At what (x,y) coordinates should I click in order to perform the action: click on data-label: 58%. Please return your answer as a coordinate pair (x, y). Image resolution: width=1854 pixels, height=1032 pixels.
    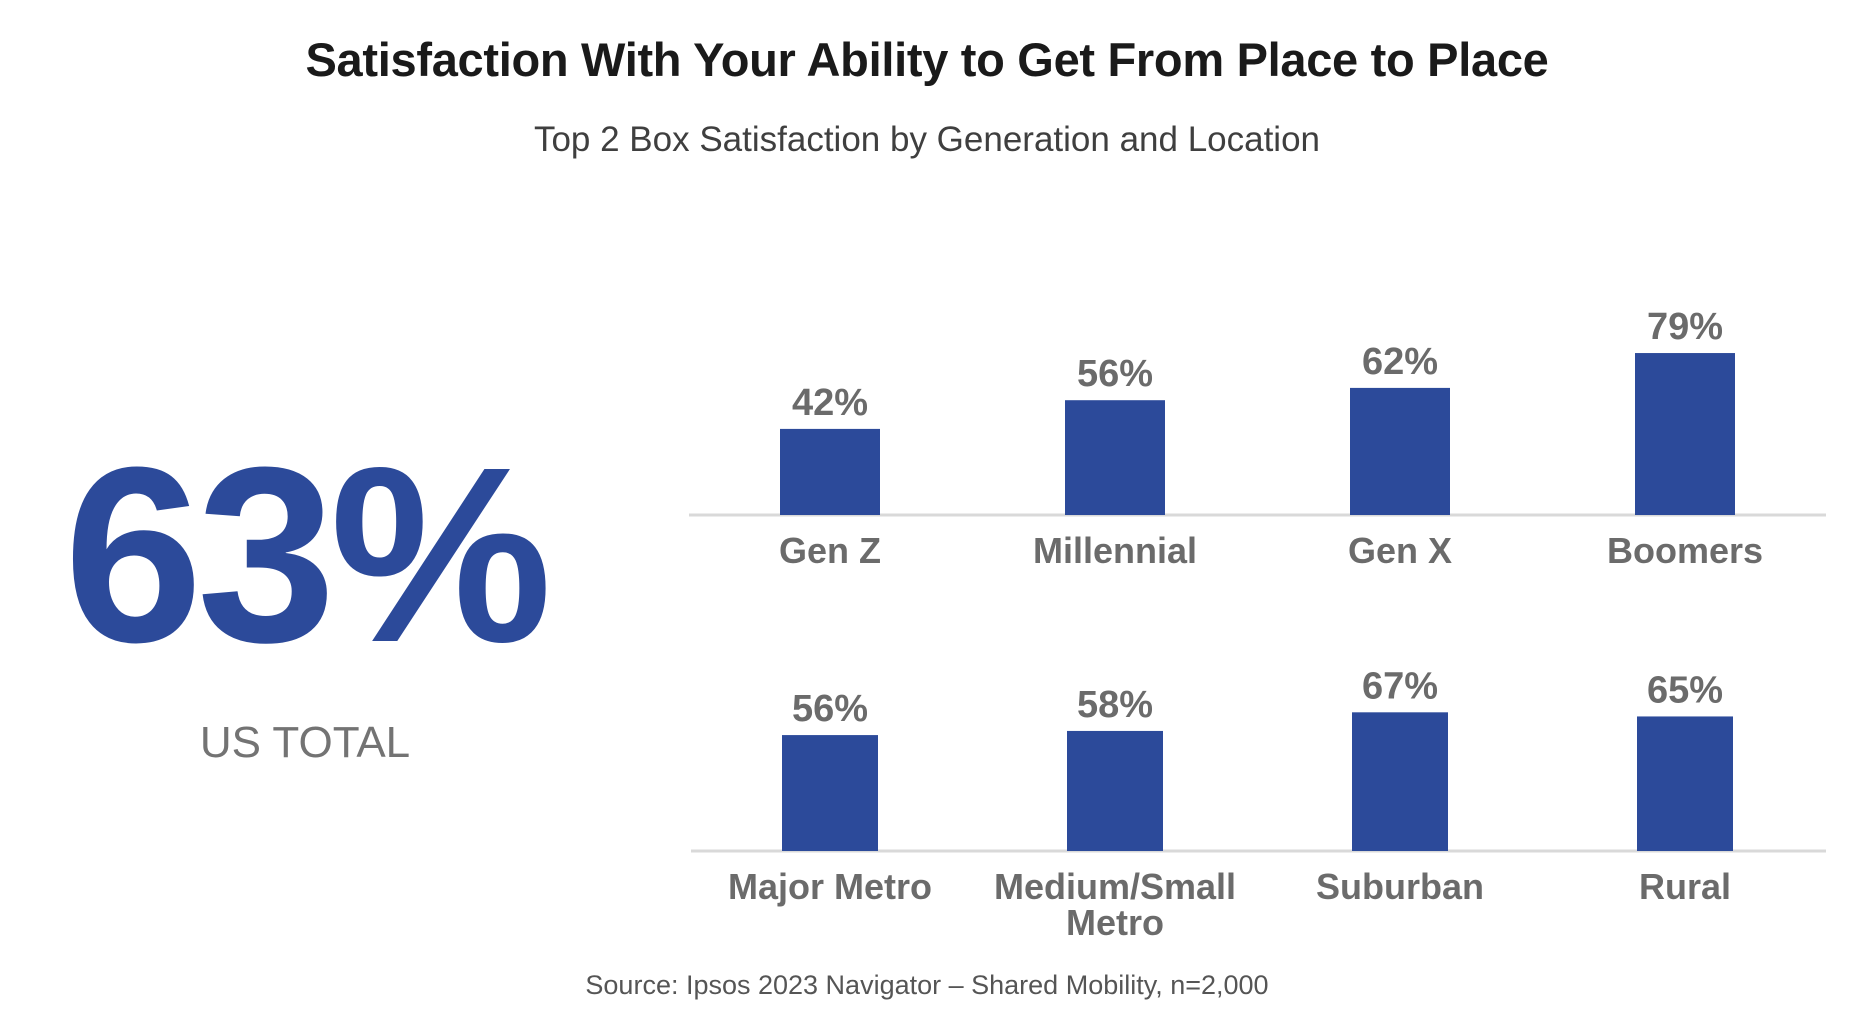
    Looking at the image, I should click on (1115, 705).